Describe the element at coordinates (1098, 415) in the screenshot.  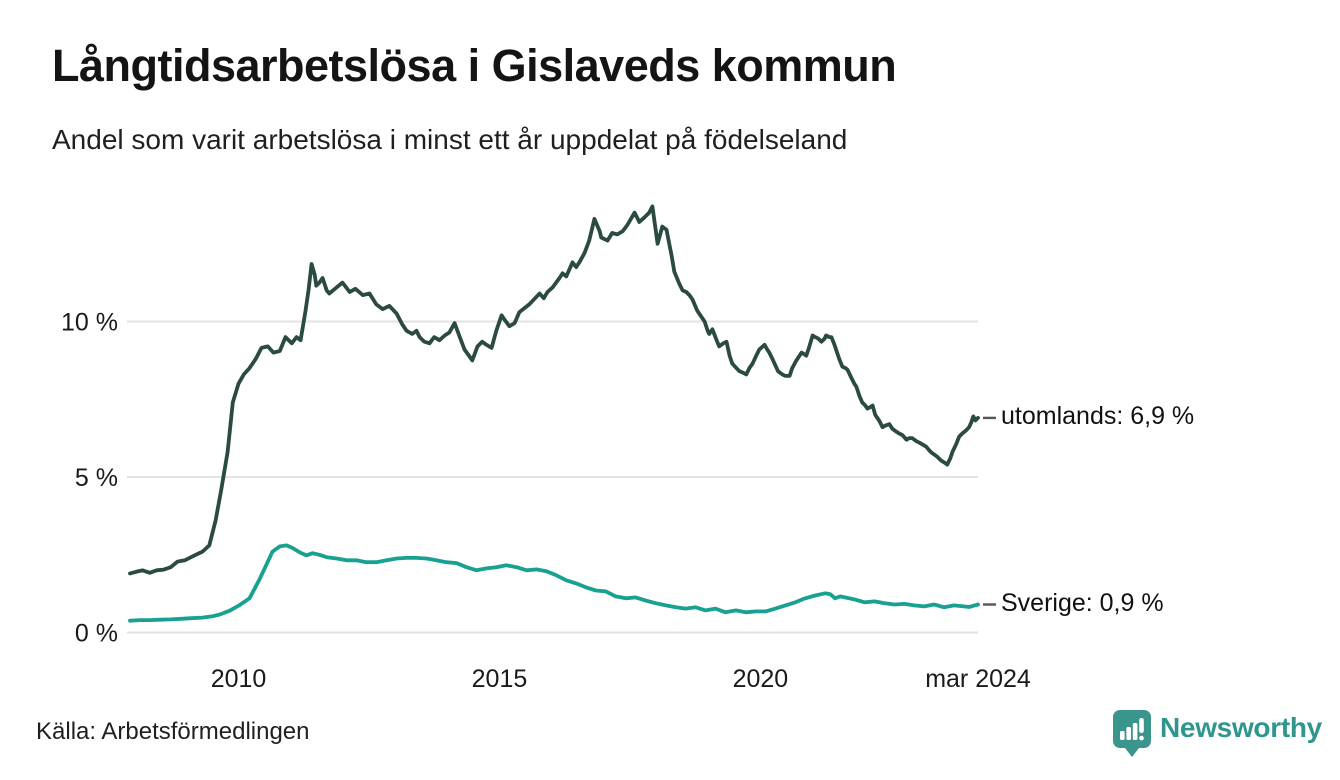
I see `series-end-label-utomlands: utomlands: 6,9 %` at that location.